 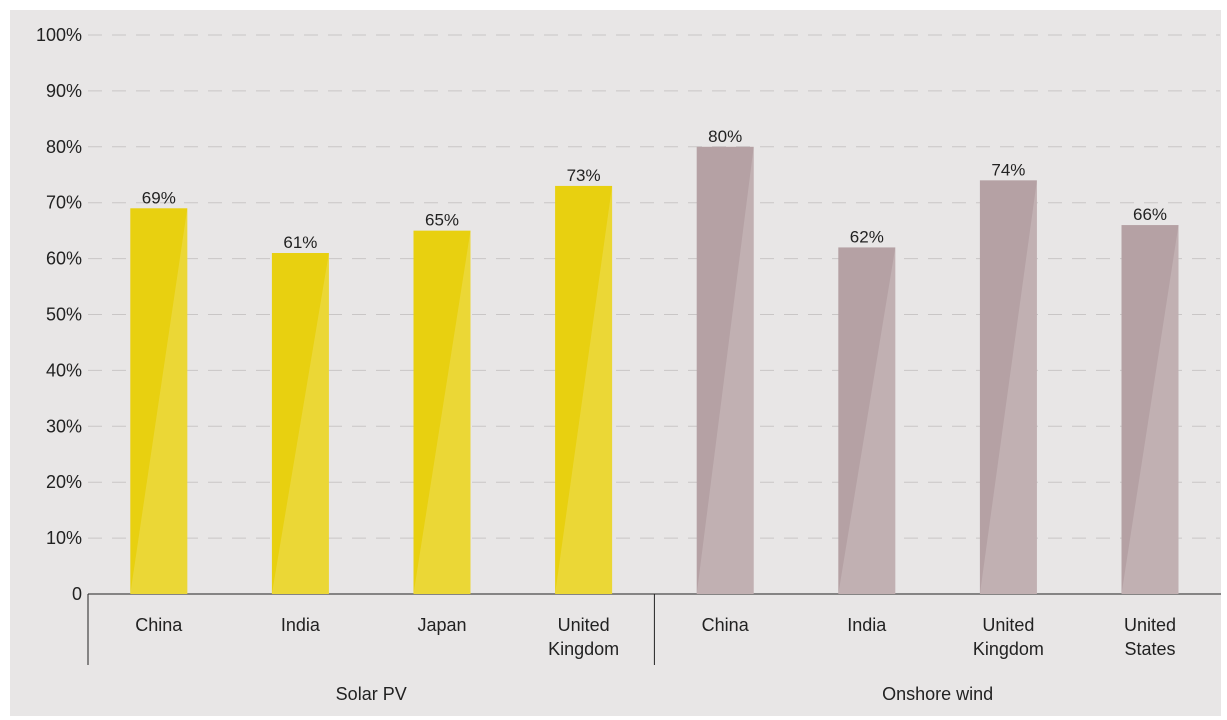 I want to click on y-tick-label: 80%, so click(x=64, y=147).